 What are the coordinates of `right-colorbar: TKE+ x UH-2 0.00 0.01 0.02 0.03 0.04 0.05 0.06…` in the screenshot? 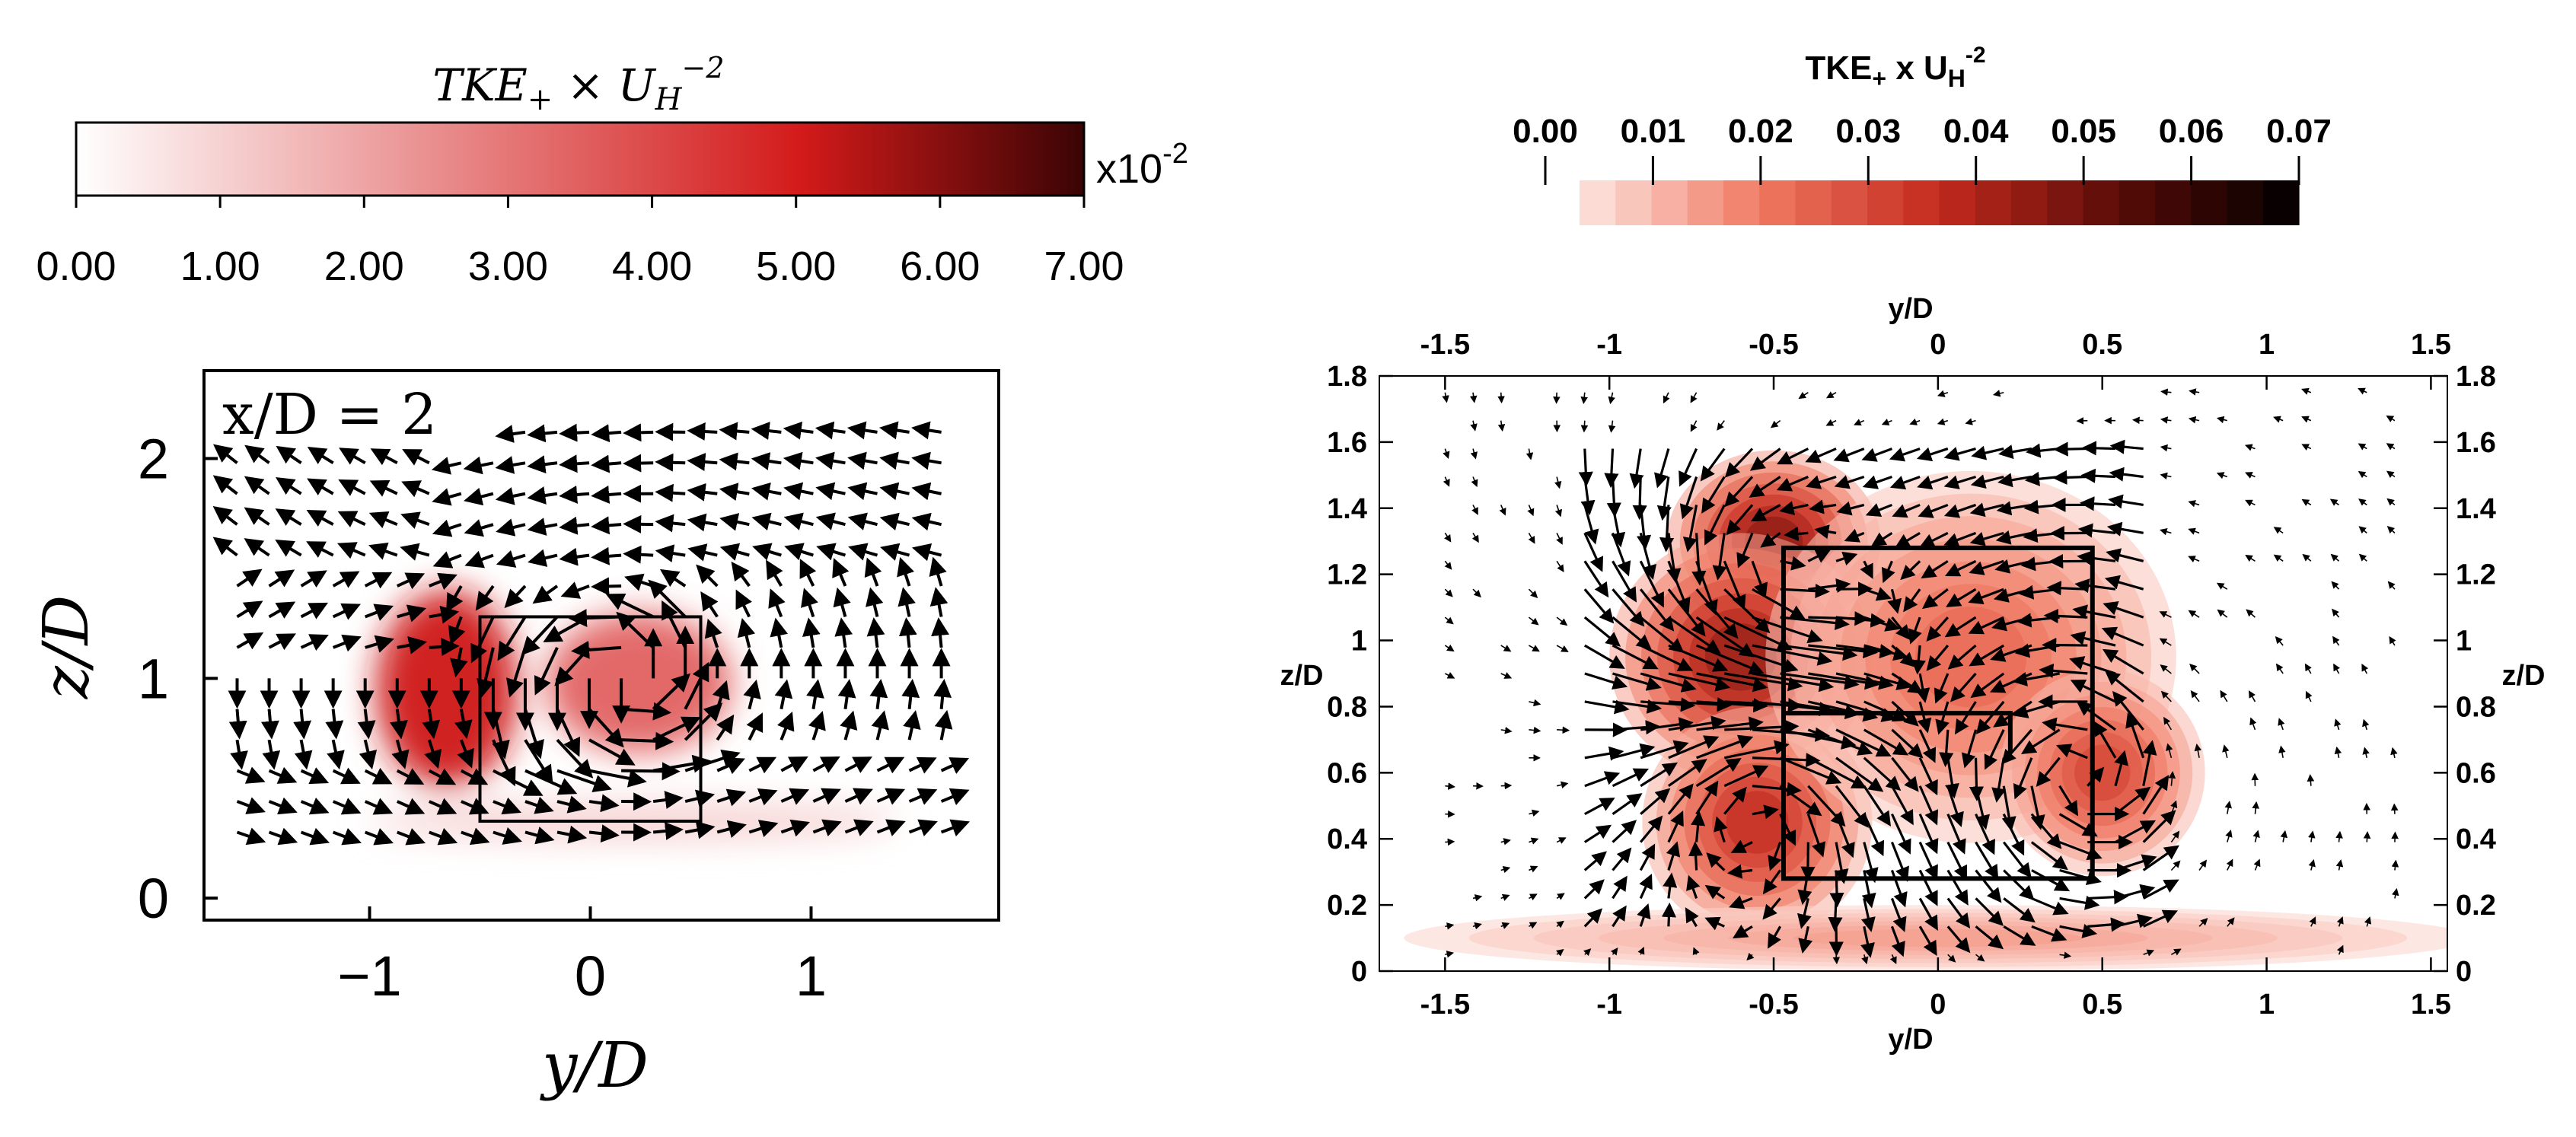 It's located at (1923, 134).